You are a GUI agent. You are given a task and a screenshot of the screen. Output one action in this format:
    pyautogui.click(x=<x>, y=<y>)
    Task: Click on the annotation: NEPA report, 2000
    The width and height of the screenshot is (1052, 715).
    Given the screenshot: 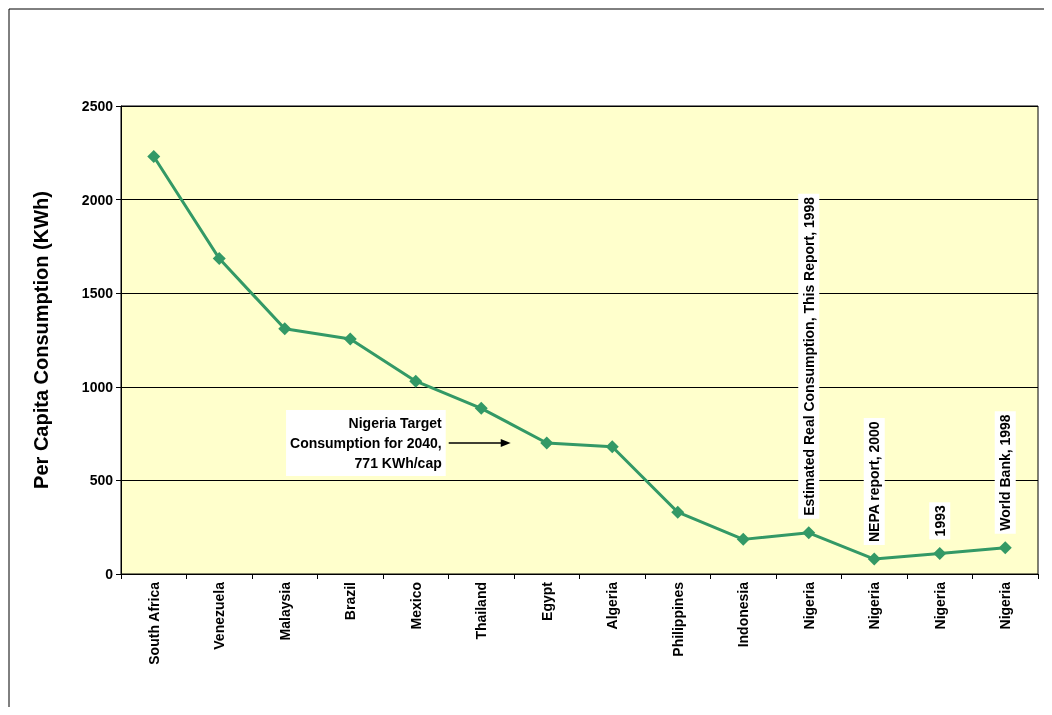 What is the action you would take?
    pyautogui.click(x=874, y=482)
    